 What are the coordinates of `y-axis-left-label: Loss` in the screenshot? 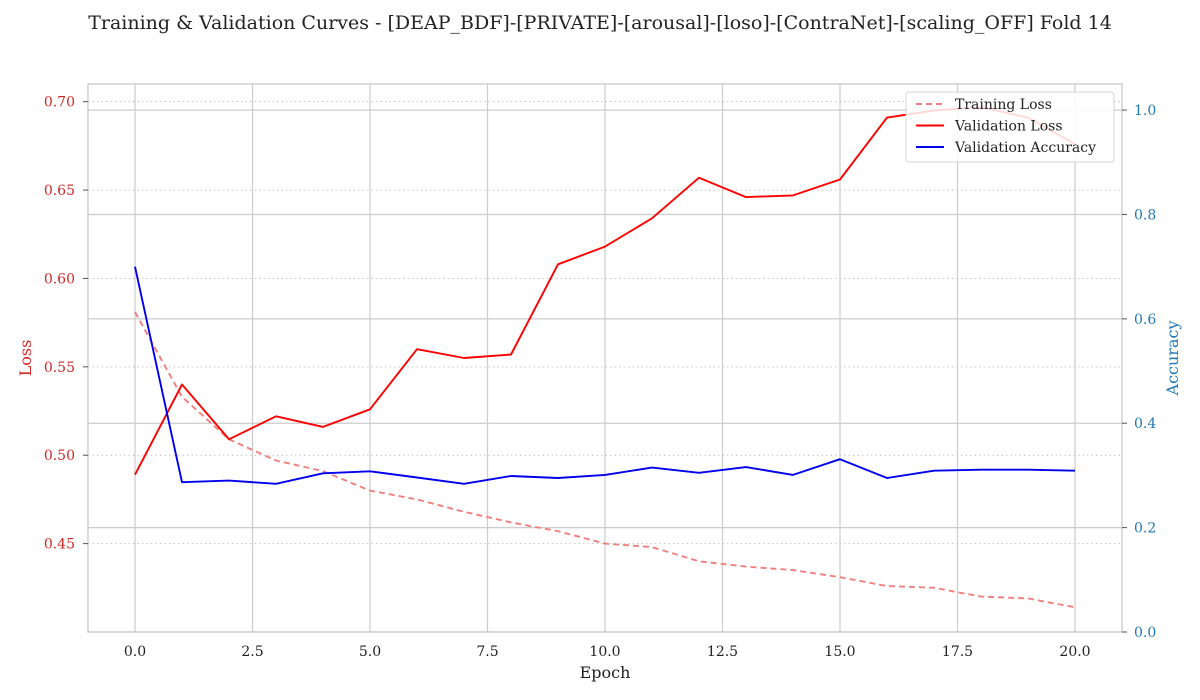 It's located at (25, 358).